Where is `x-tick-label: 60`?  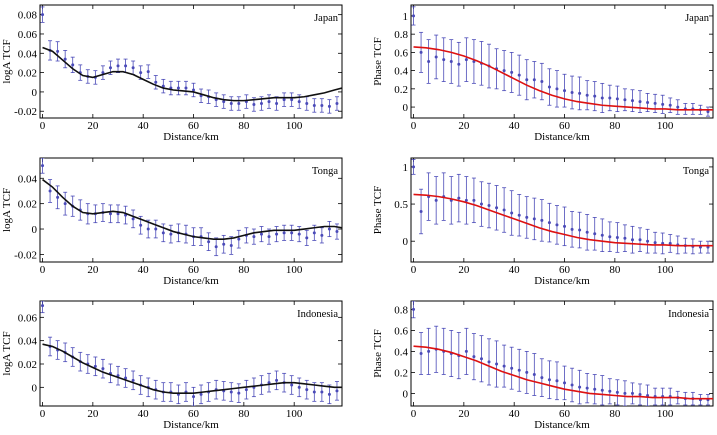 x-tick-label: 60 is located at coordinates (565, 270).